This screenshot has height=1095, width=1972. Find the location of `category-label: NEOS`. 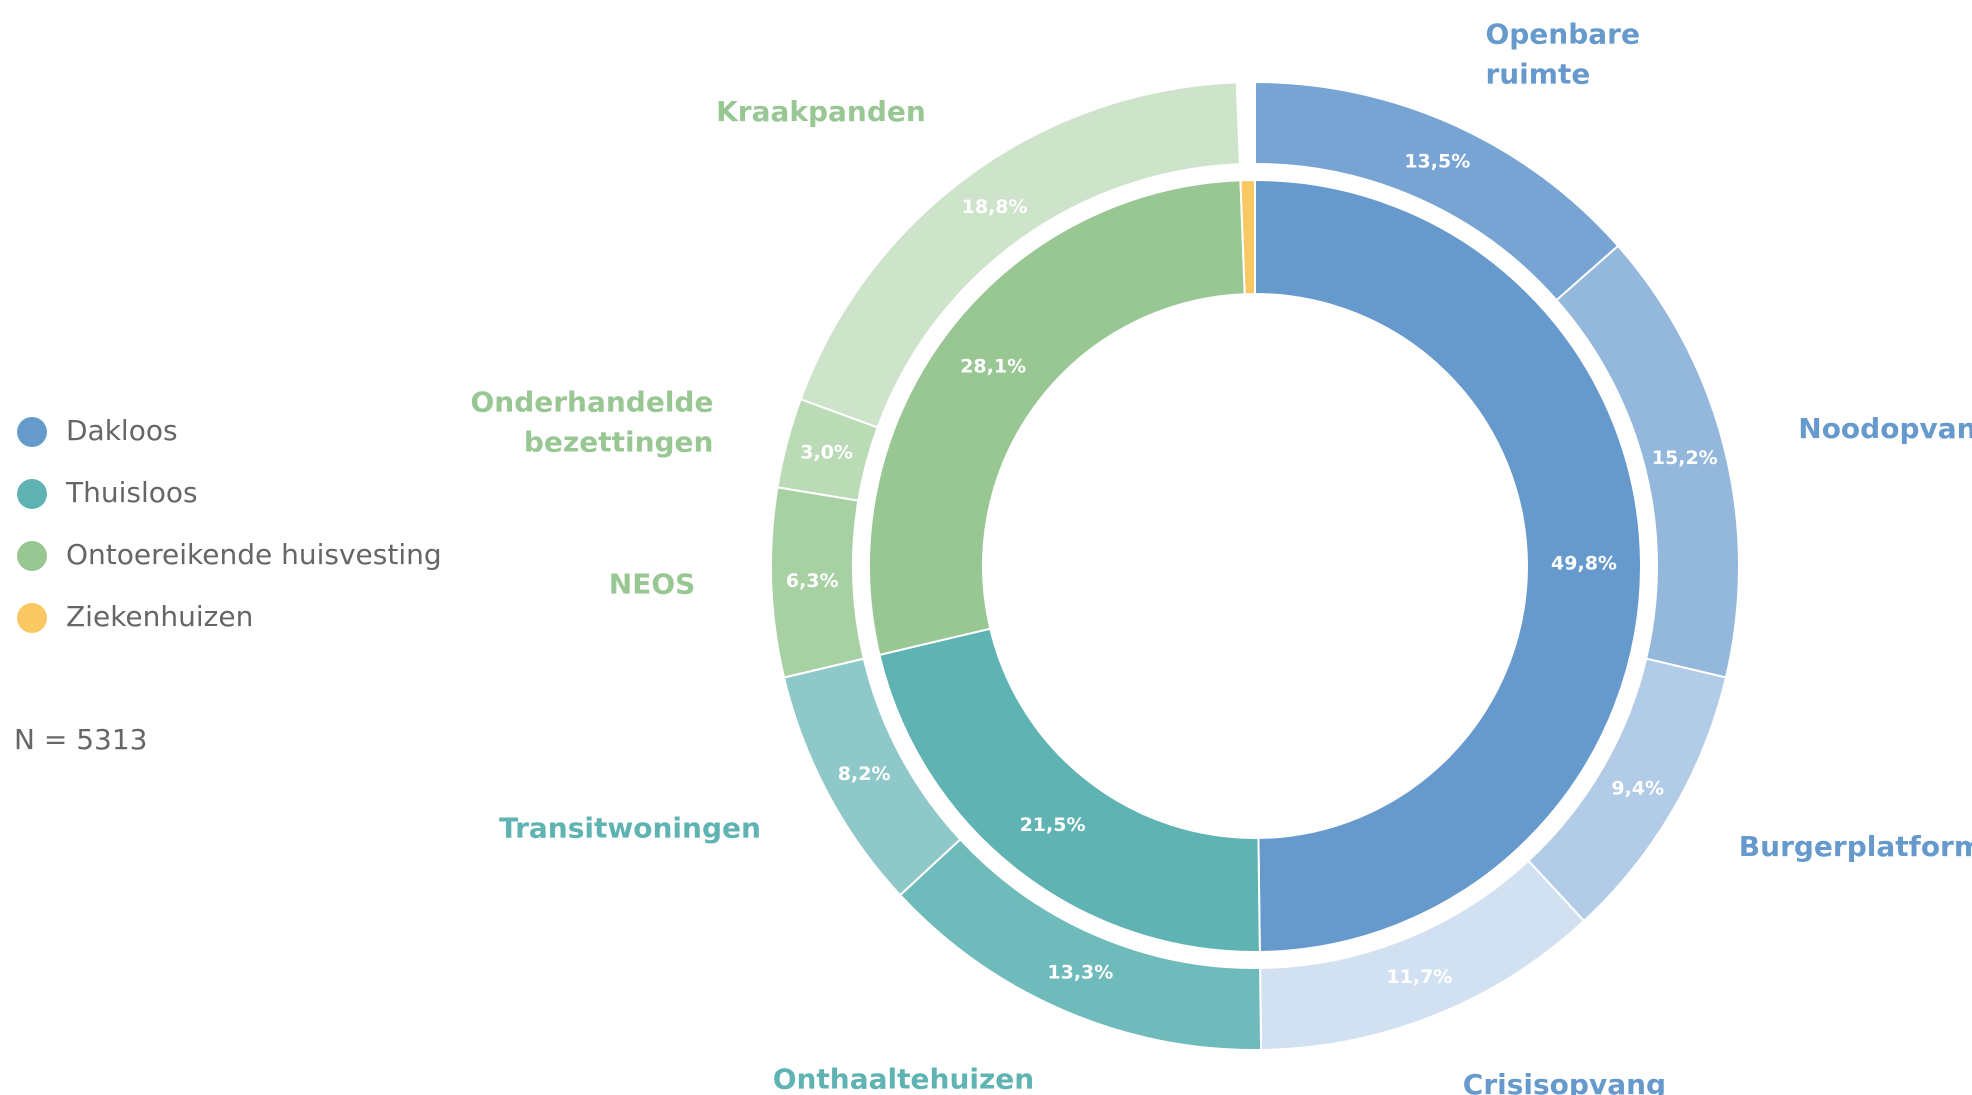

category-label: NEOS is located at coordinates (652, 583).